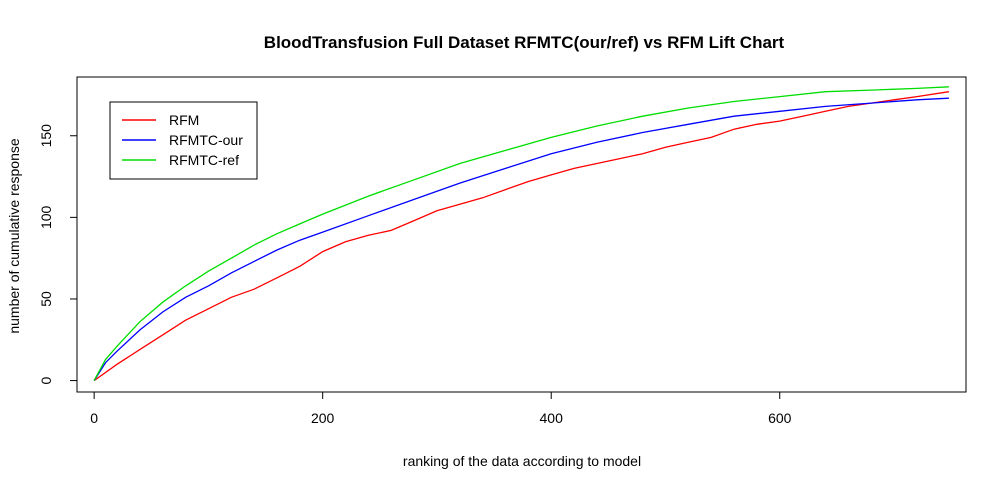 This screenshot has height=490, width=1008. Describe the element at coordinates (46, 299) in the screenshot. I see `y-tick-label: 50` at that location.